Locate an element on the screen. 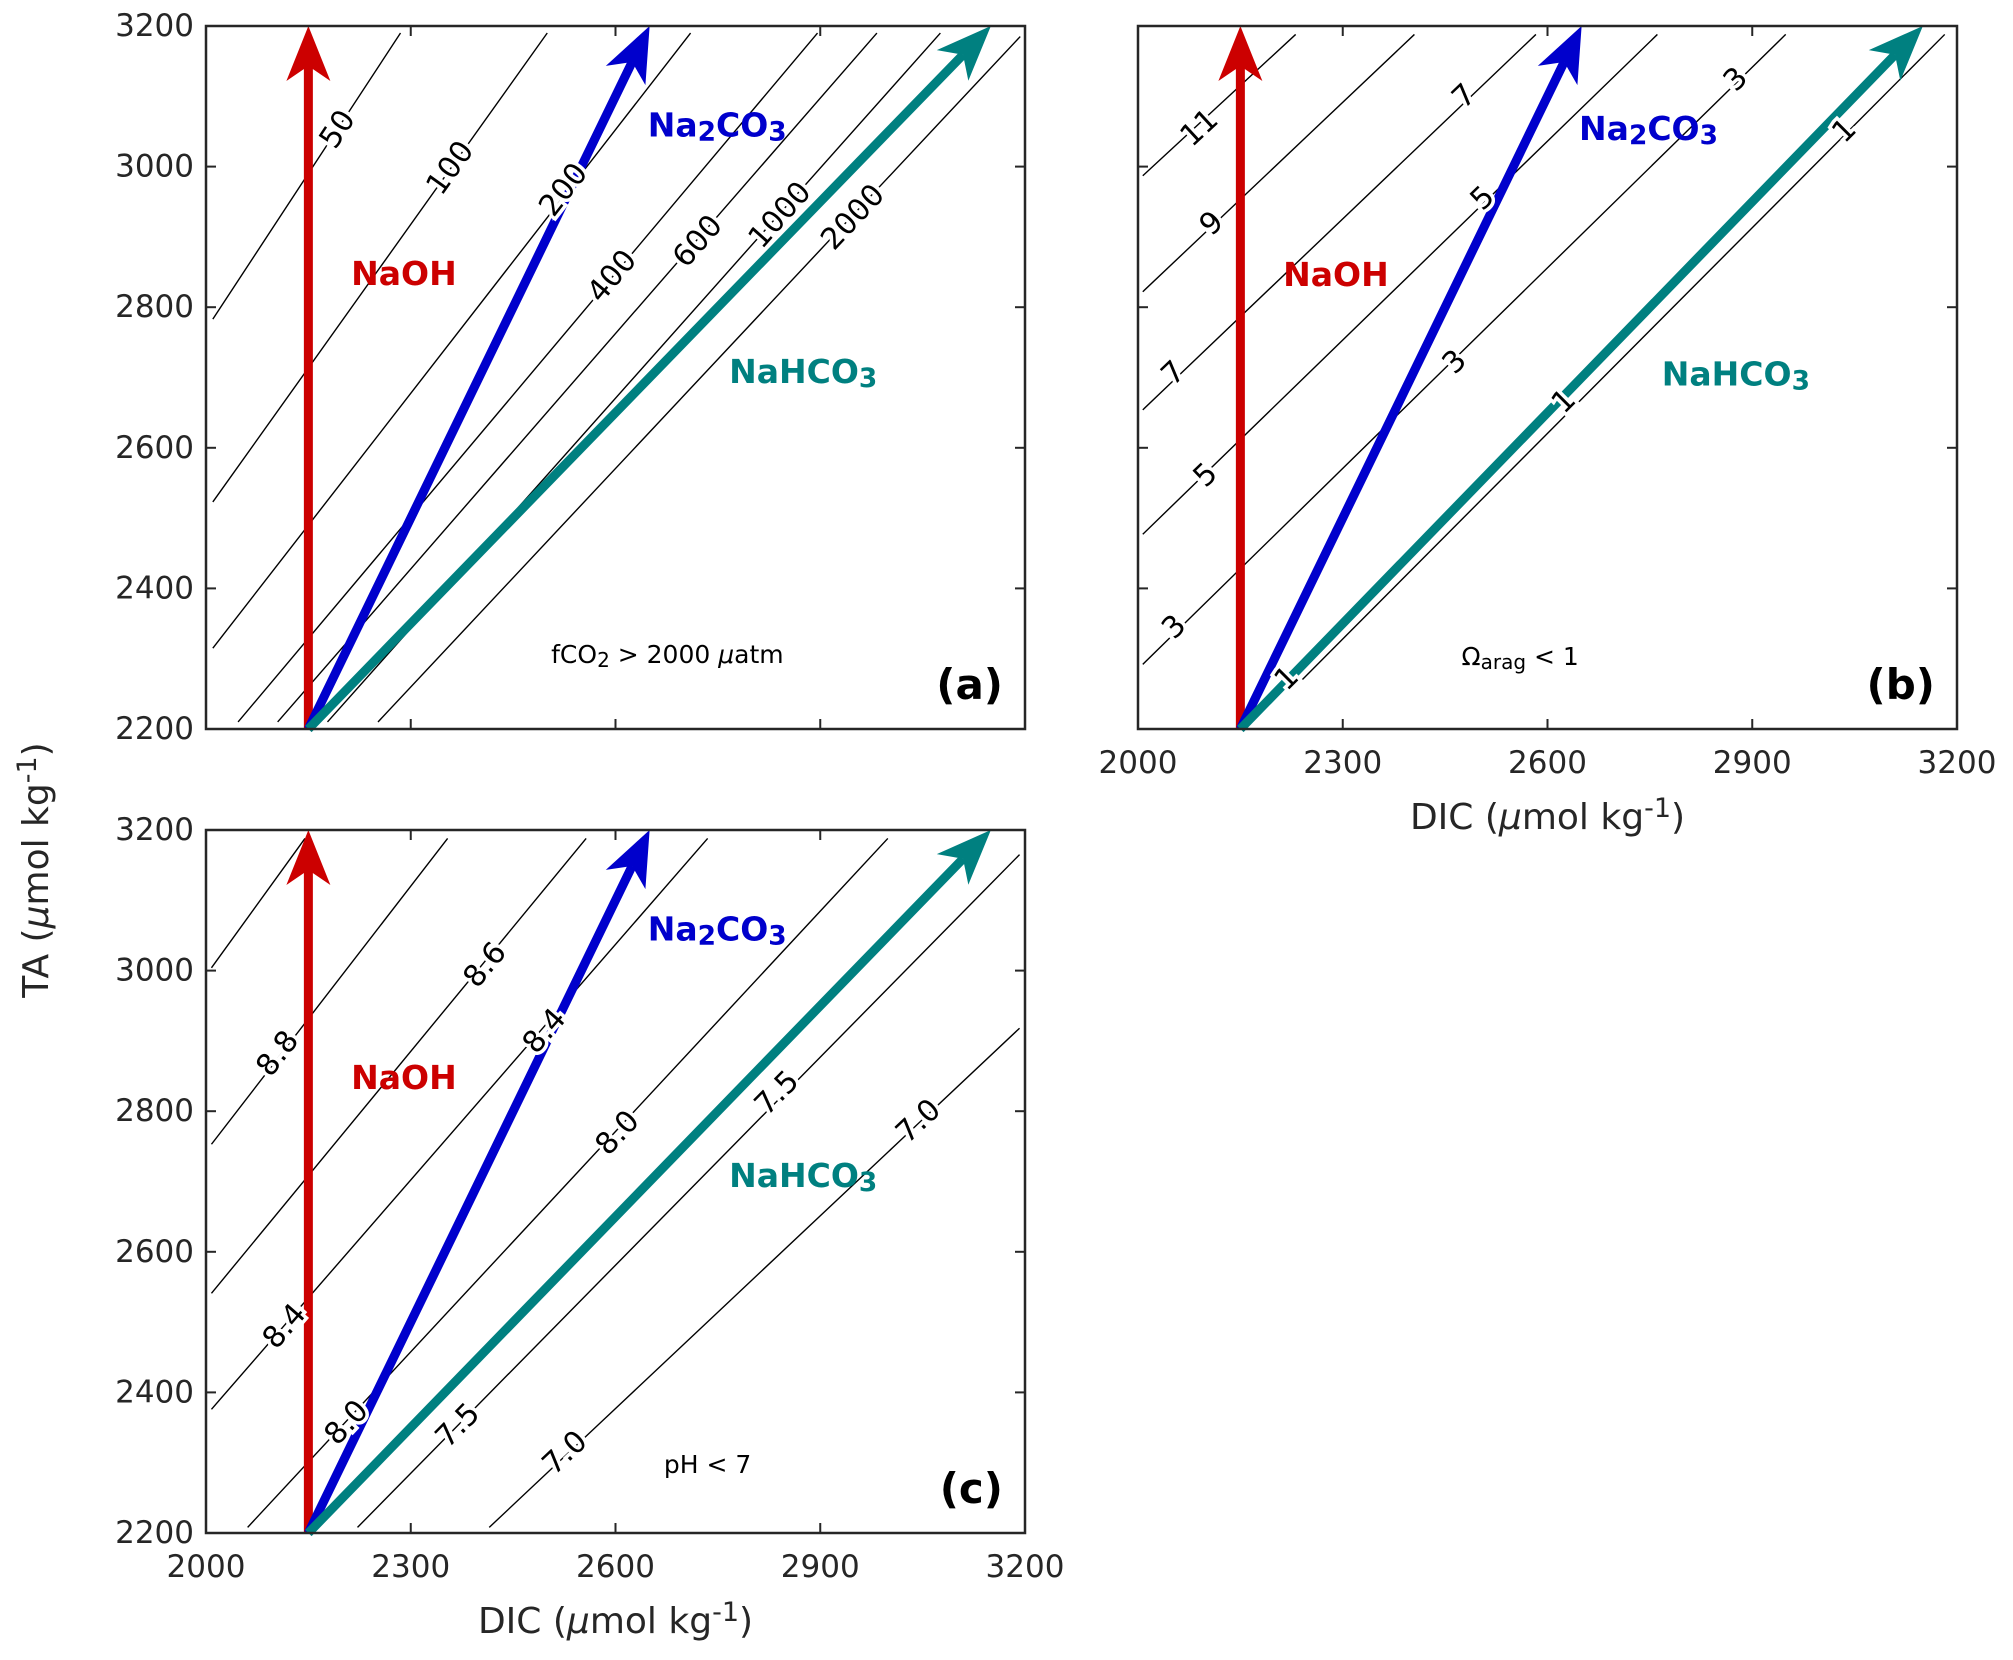  y-tick-label: 3200 is located at coordinates (154, 26).